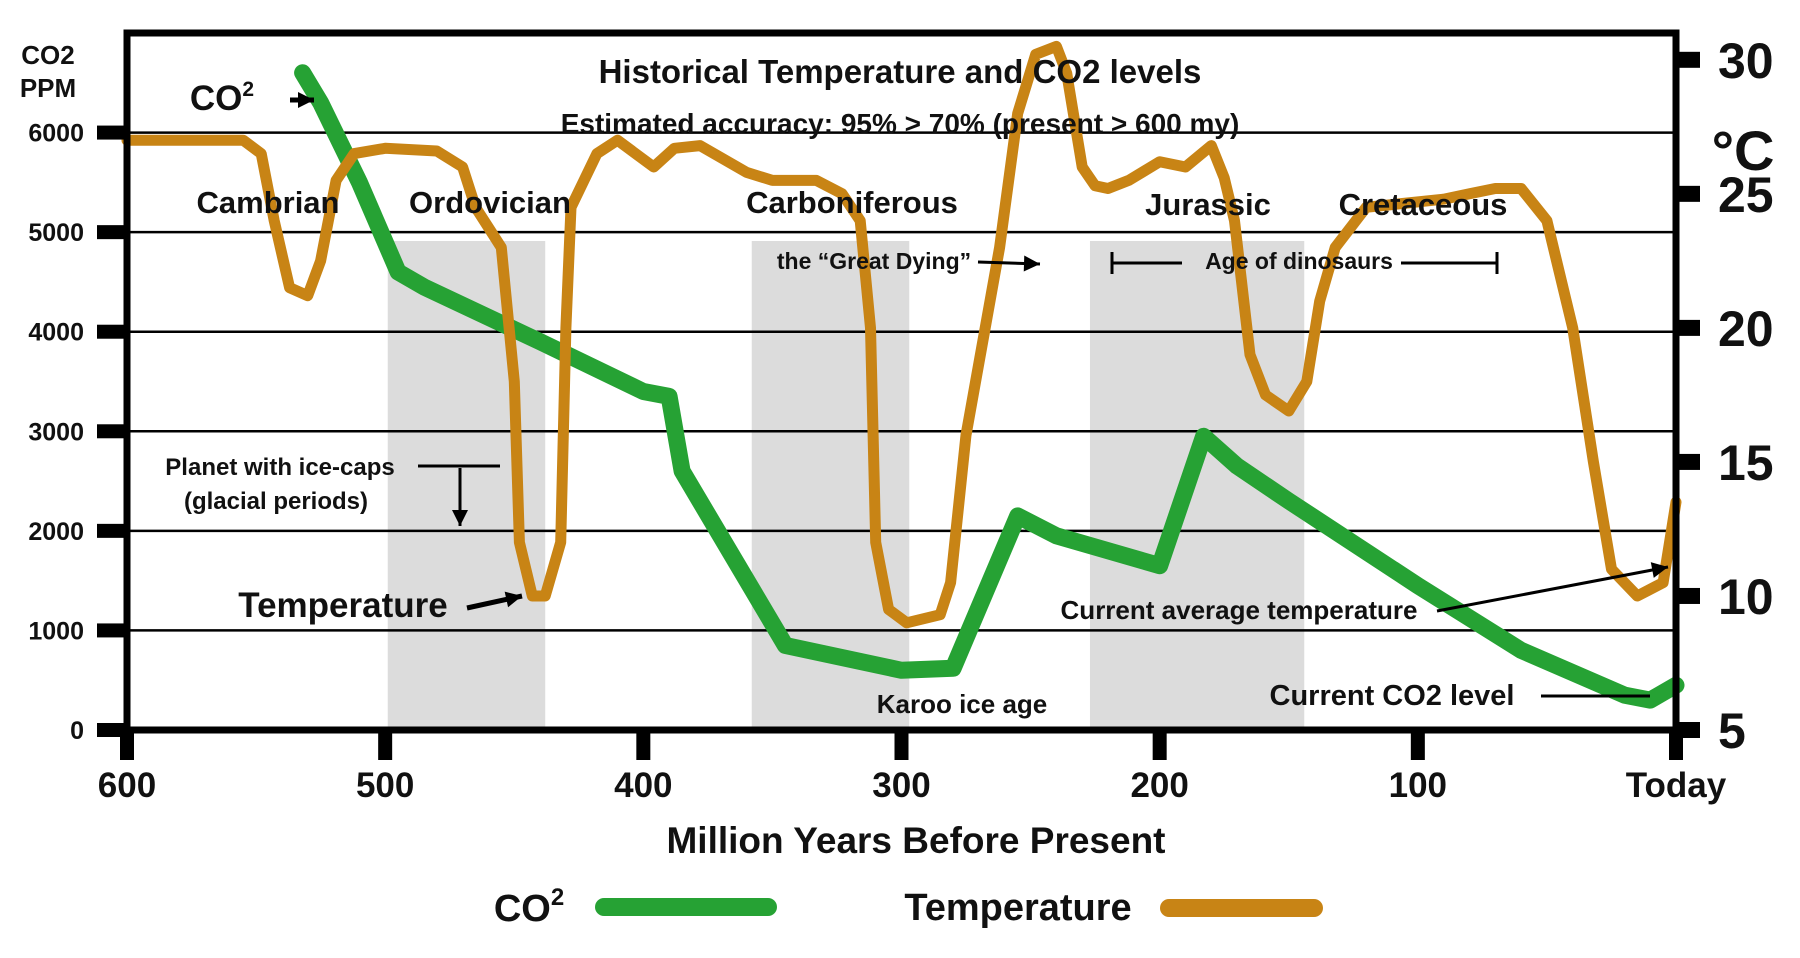  Describe the element at coordinates (1423, 204) in the screenshot. I see `period-label-cretaceous: Cretaceous` at that location.